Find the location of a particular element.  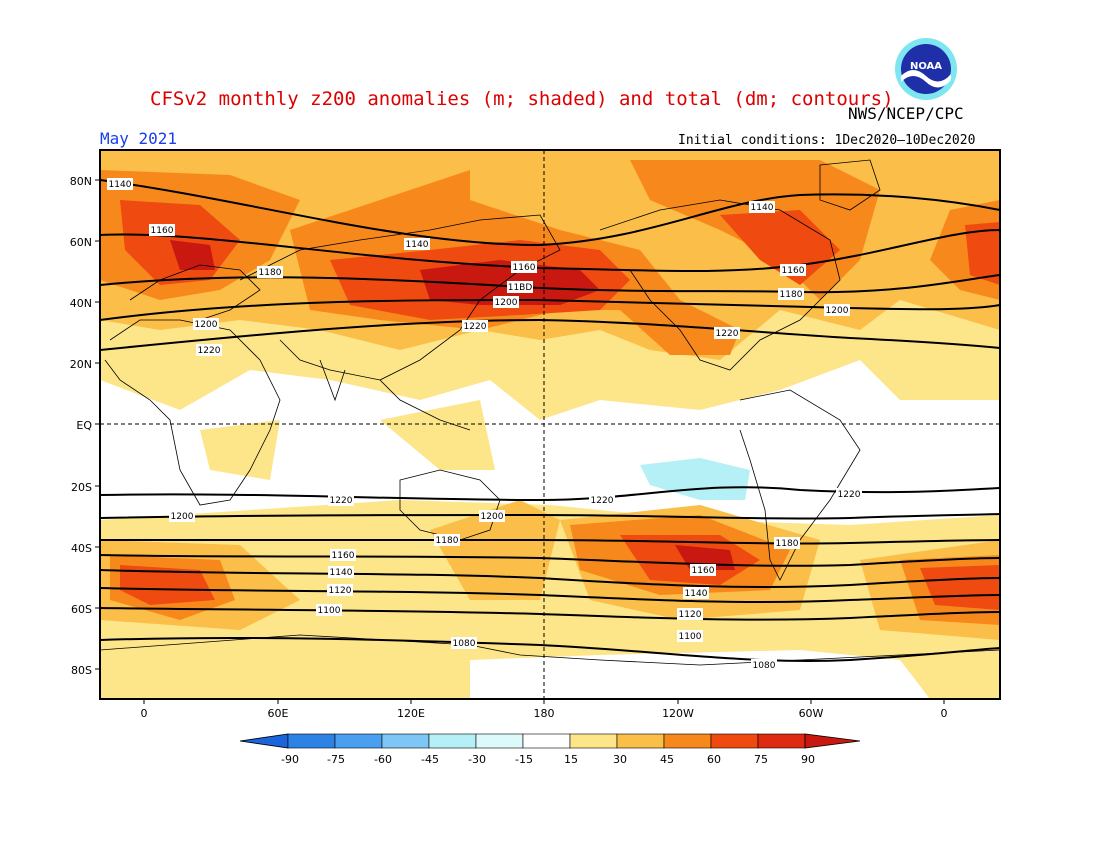

coast-n-america is located at coordinates (720, 285).